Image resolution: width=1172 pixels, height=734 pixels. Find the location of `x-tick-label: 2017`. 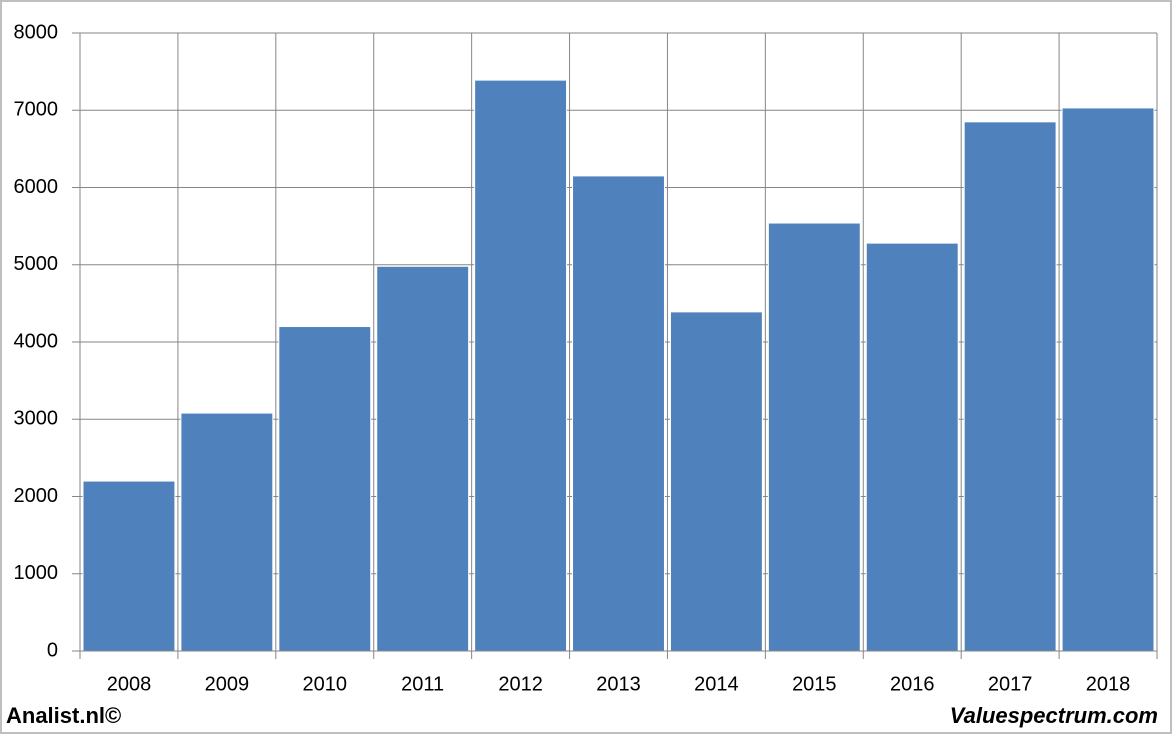

x-tick-label: 2017 is located at coordinates (1010, 684).